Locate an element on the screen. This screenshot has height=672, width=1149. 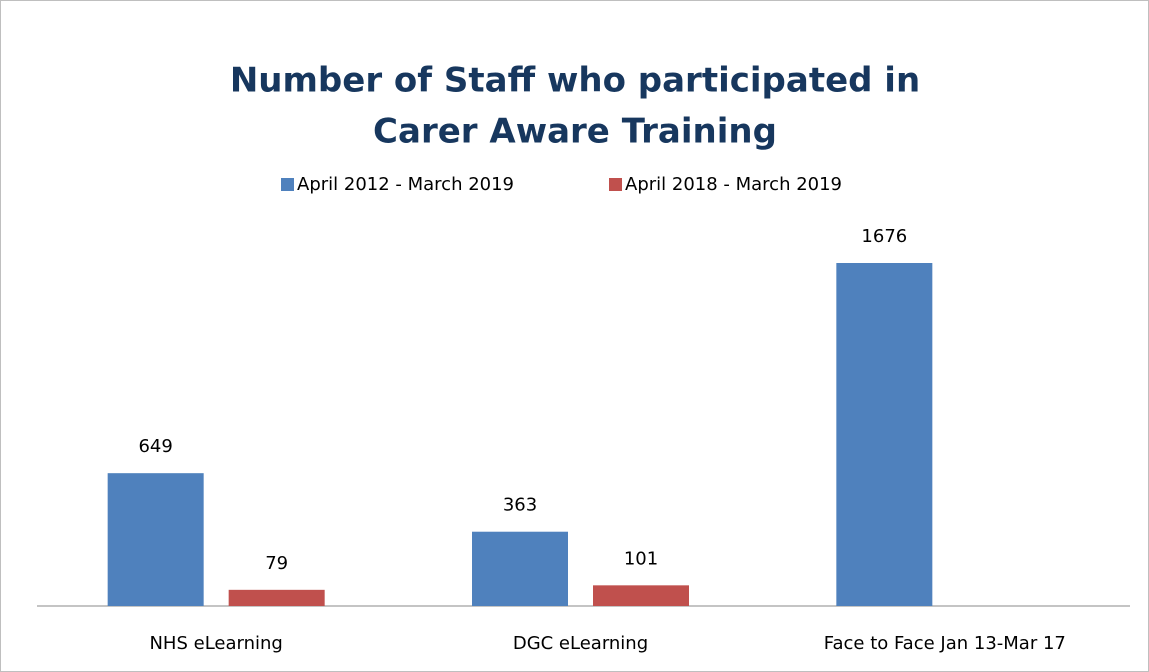
legend-label: April 2018 - March 2019 is located at coordinates (733, 184).